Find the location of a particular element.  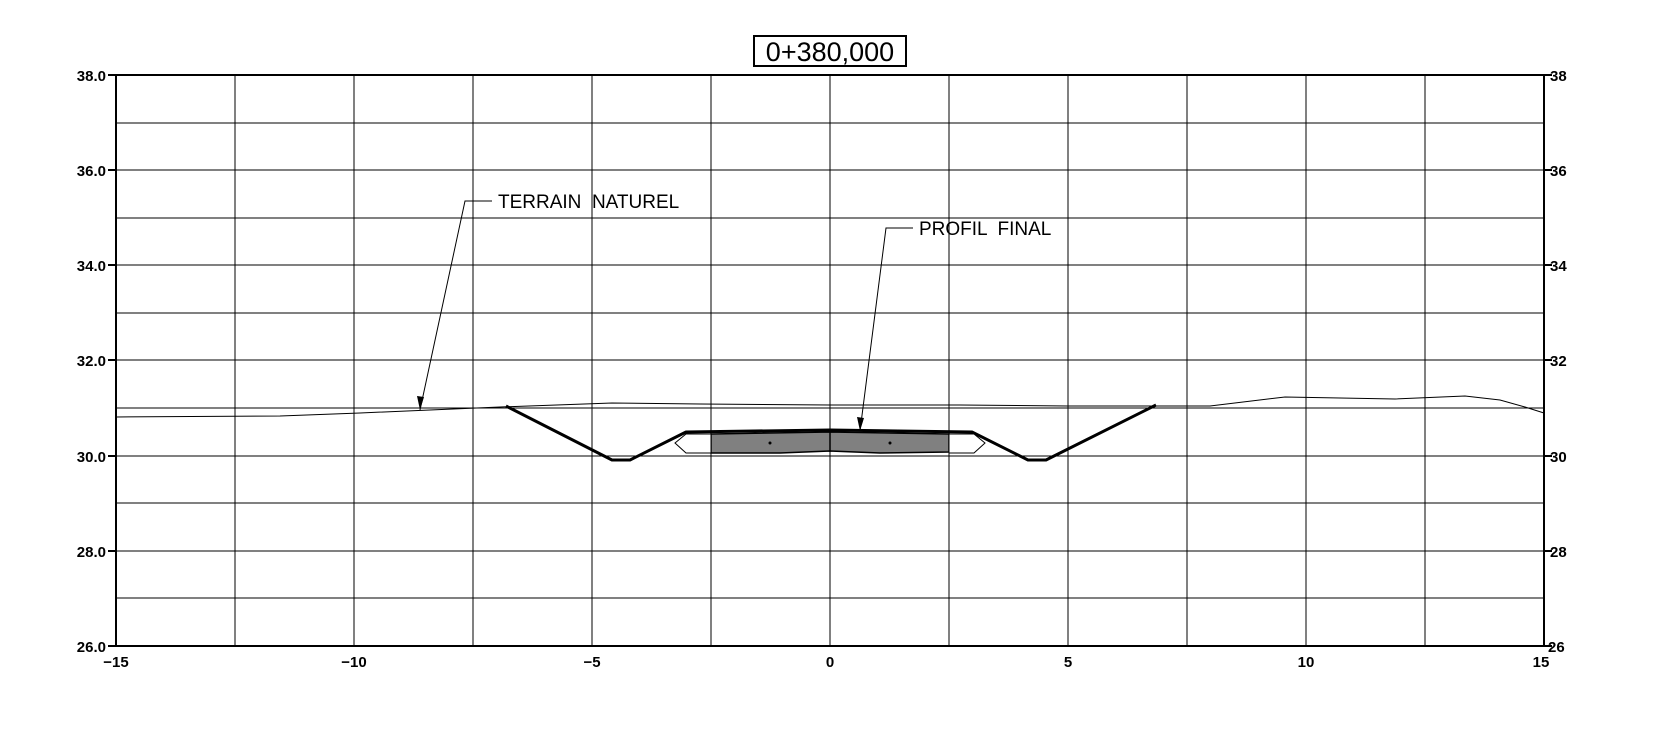

y-tick-label: 38.0 is located at coordinates (91, 76).